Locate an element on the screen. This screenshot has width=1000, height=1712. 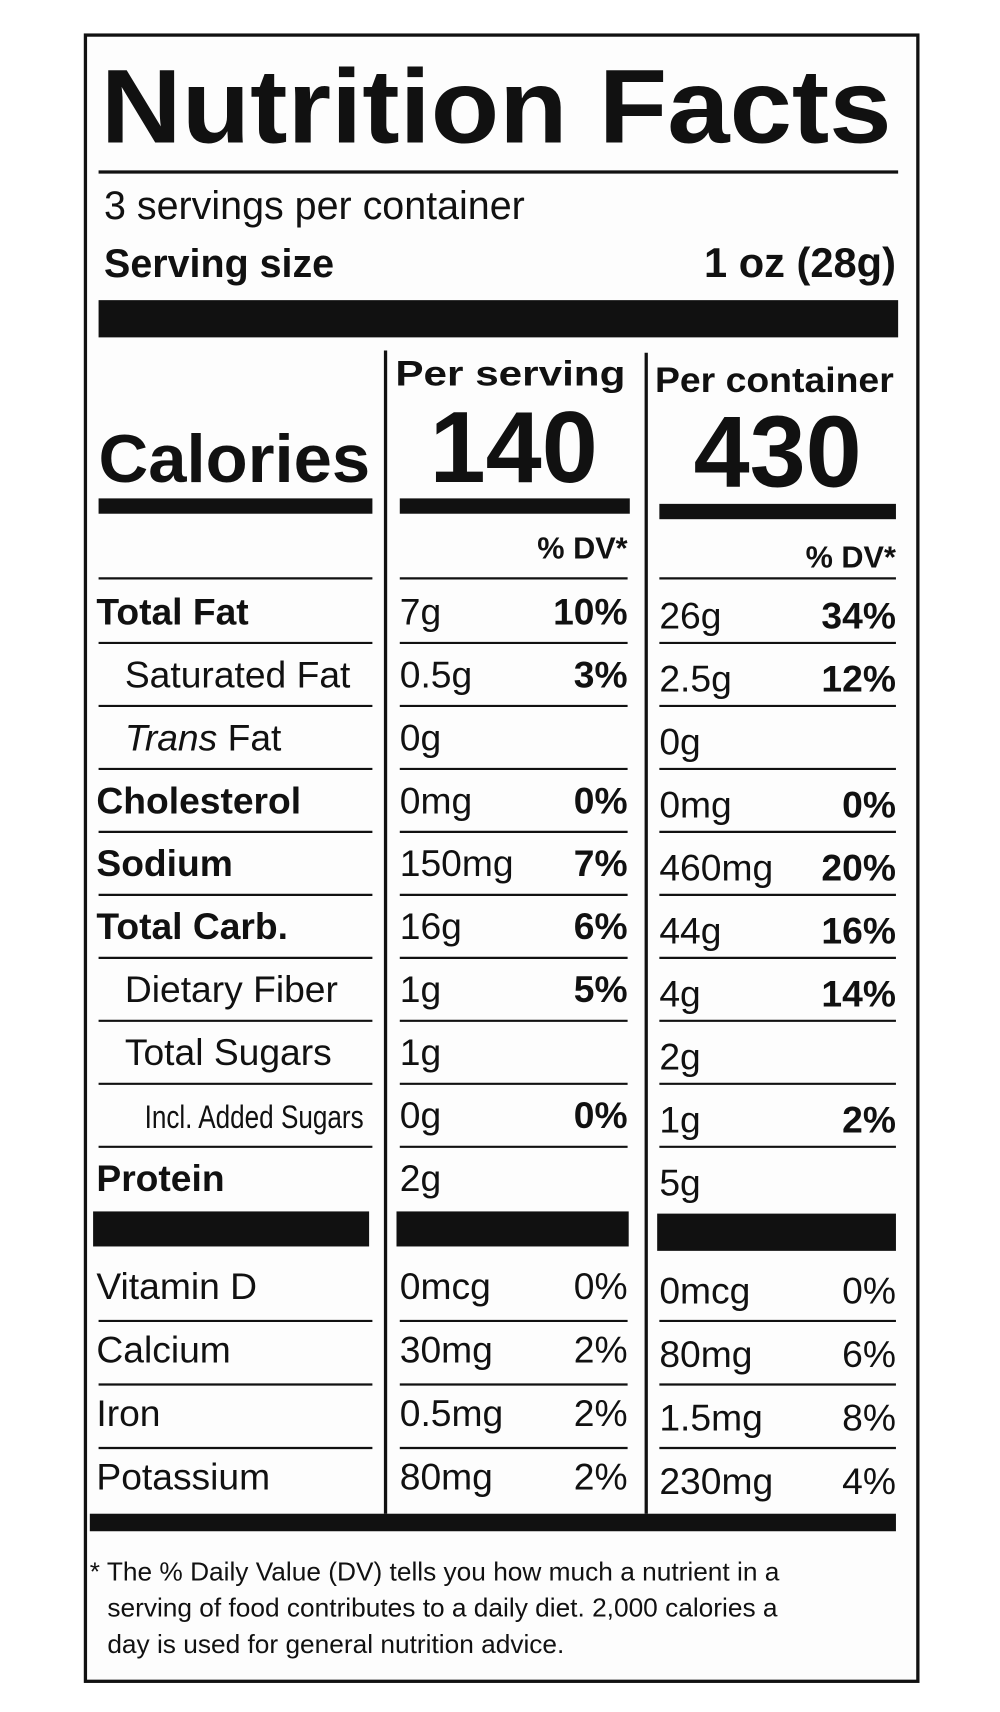
nutrient-name: Potassium is located at coordinates (183, 1477).